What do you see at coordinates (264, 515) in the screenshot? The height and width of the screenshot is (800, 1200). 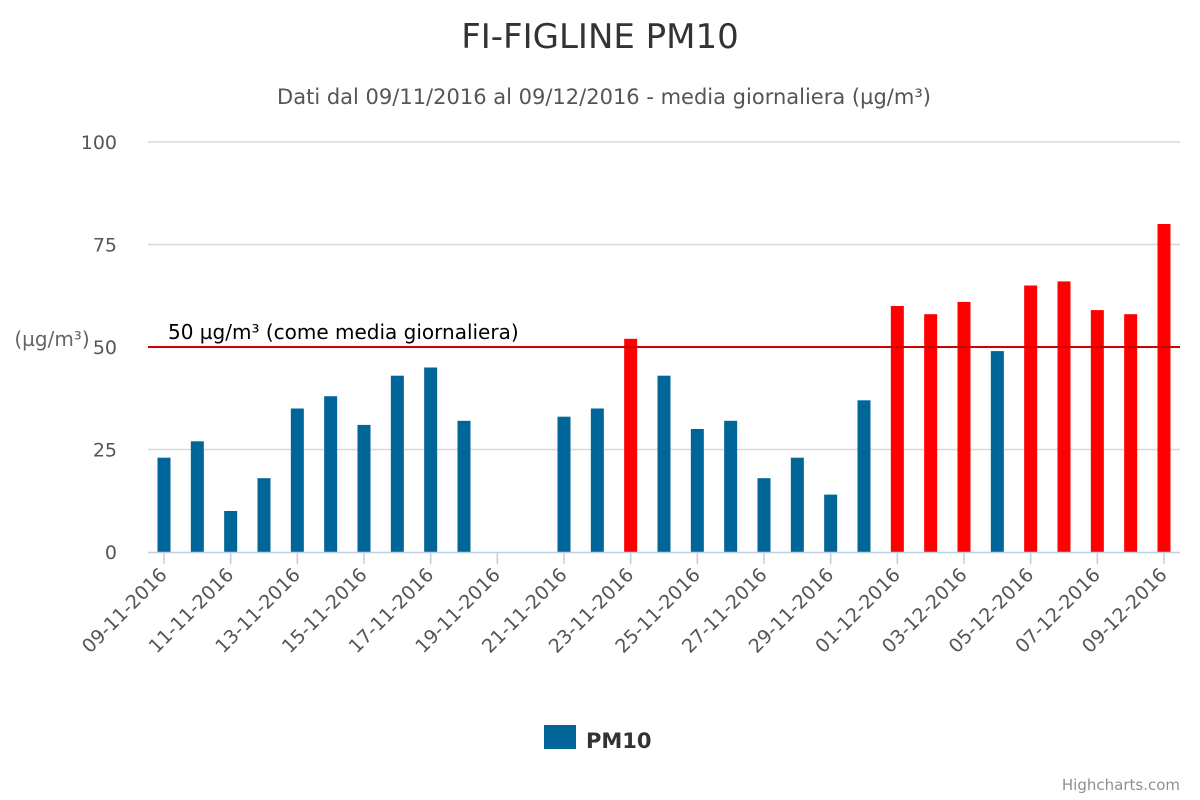 I see `bar-12-11-2016` at bounding box center [264, 515].